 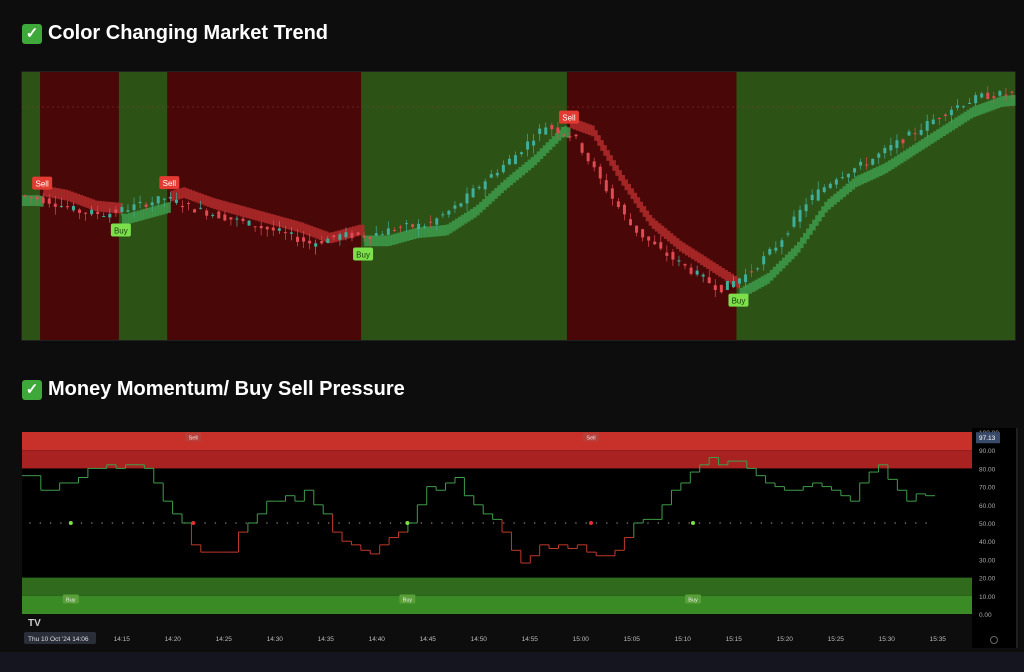 I want to click on x-tick-label: 15:00, so click(x=581, y=639).